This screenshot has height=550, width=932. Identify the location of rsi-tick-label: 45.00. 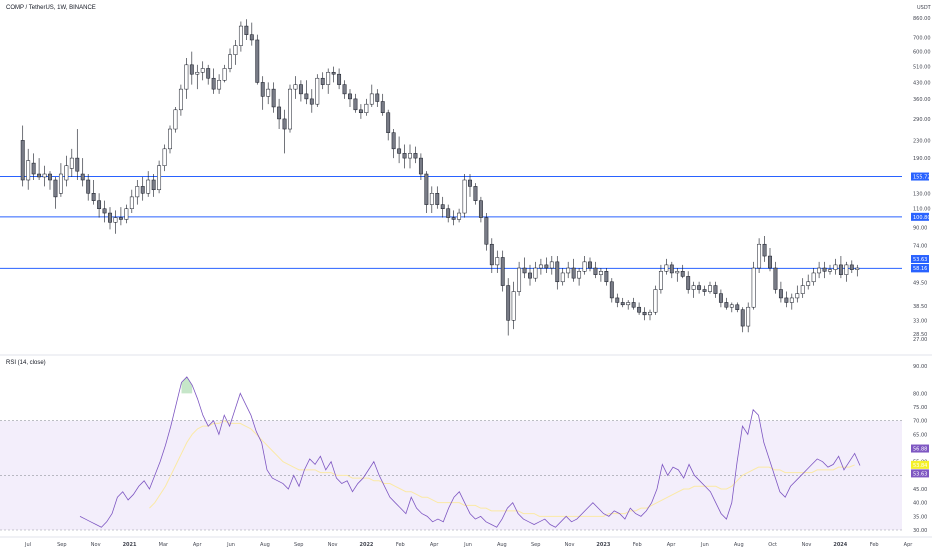
(920, 490).